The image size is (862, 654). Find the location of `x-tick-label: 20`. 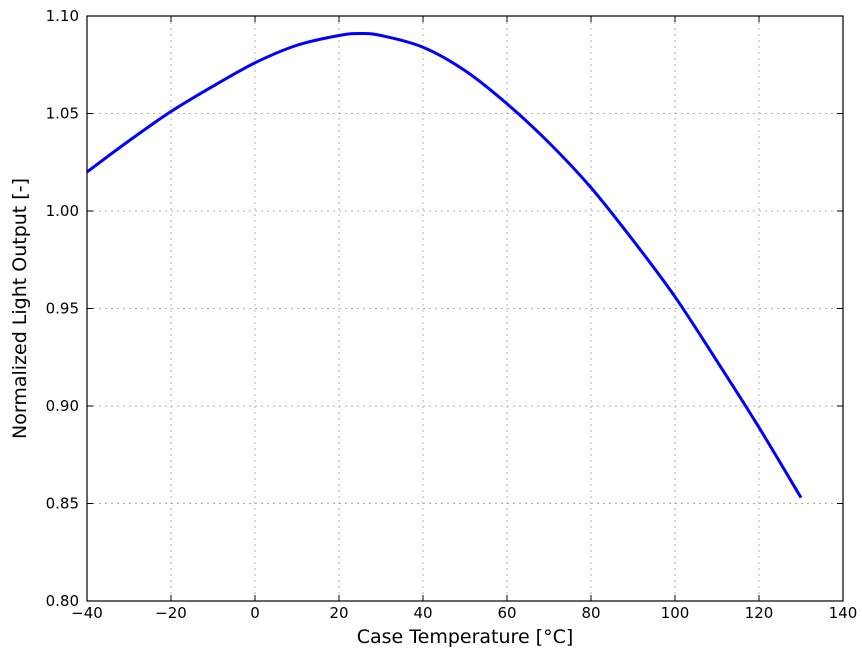

x-tick-label: 20 is located at coordinates (338, 613).